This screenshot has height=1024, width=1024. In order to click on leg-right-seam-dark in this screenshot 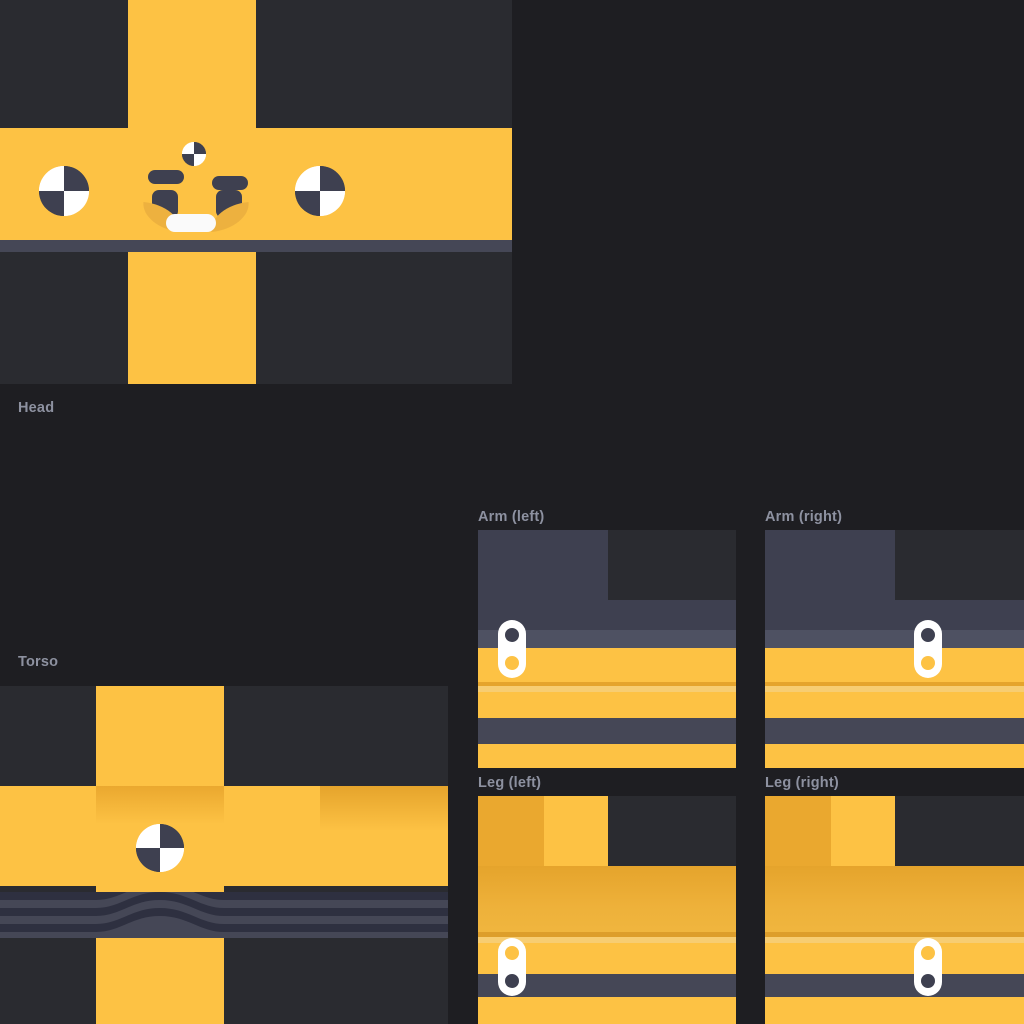, I will do `click(894, 934)`.